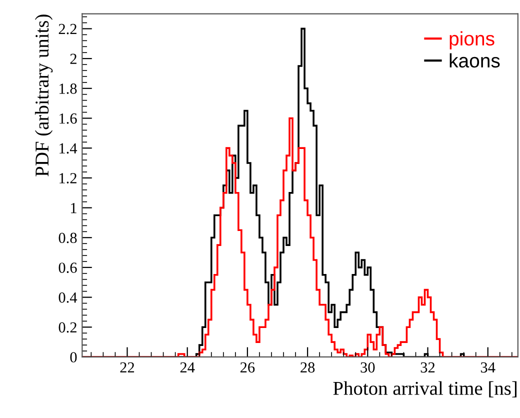 This screenshot has height=418, width=520. I want to click on x-tick-label: 34, so click(488, 367).